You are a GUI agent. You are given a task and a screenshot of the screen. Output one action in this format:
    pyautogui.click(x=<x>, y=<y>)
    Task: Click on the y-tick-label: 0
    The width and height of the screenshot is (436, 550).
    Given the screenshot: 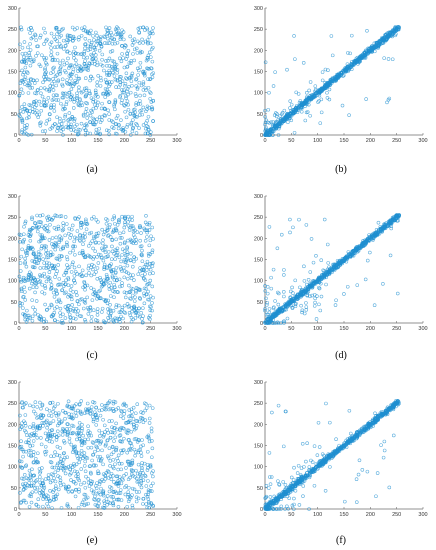 What is the action you would take?
    pyautogui.click(x=261, y=510)
    